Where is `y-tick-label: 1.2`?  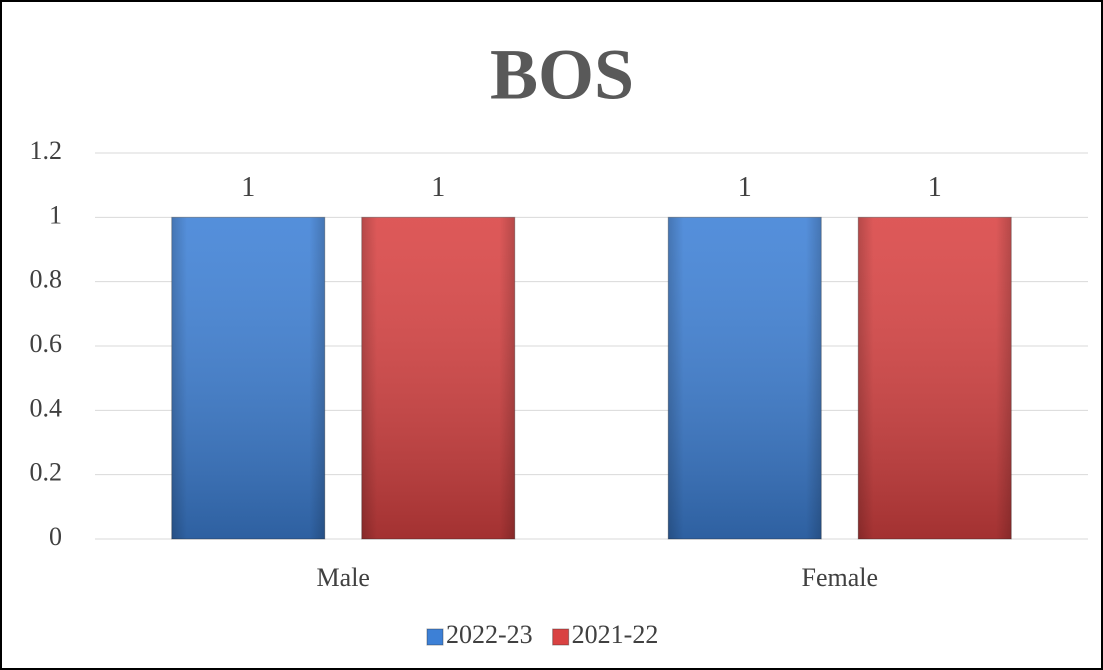 y-tick-label: 1.2 is located at coordinates (46, 150).